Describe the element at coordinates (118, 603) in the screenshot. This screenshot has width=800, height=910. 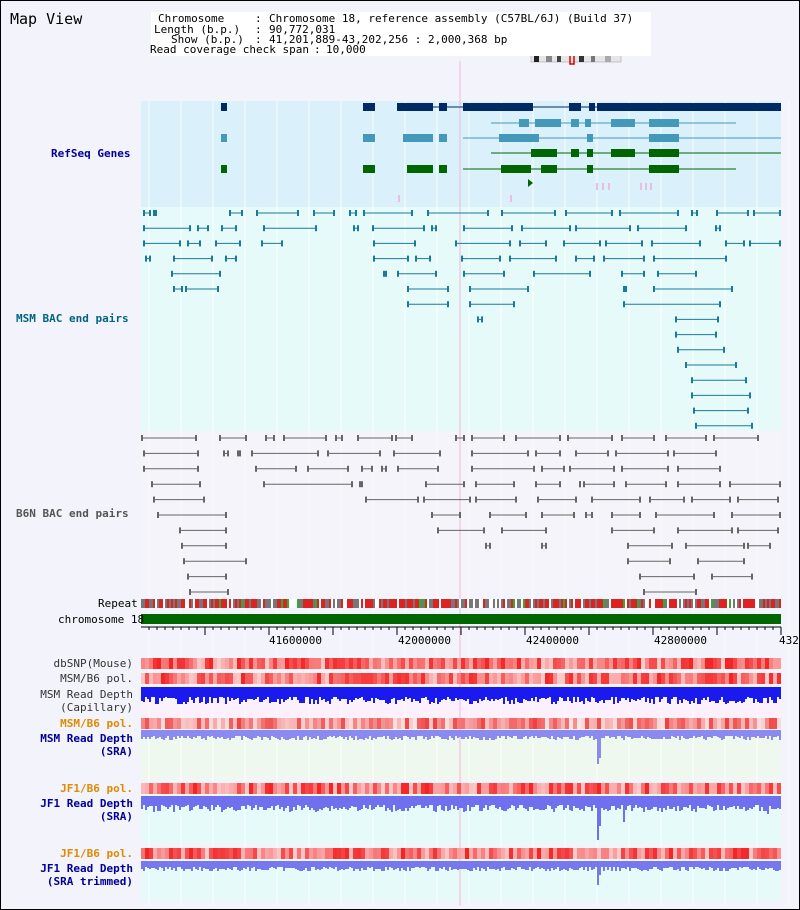
I see `track-label-repeat: Repeat` at that location.